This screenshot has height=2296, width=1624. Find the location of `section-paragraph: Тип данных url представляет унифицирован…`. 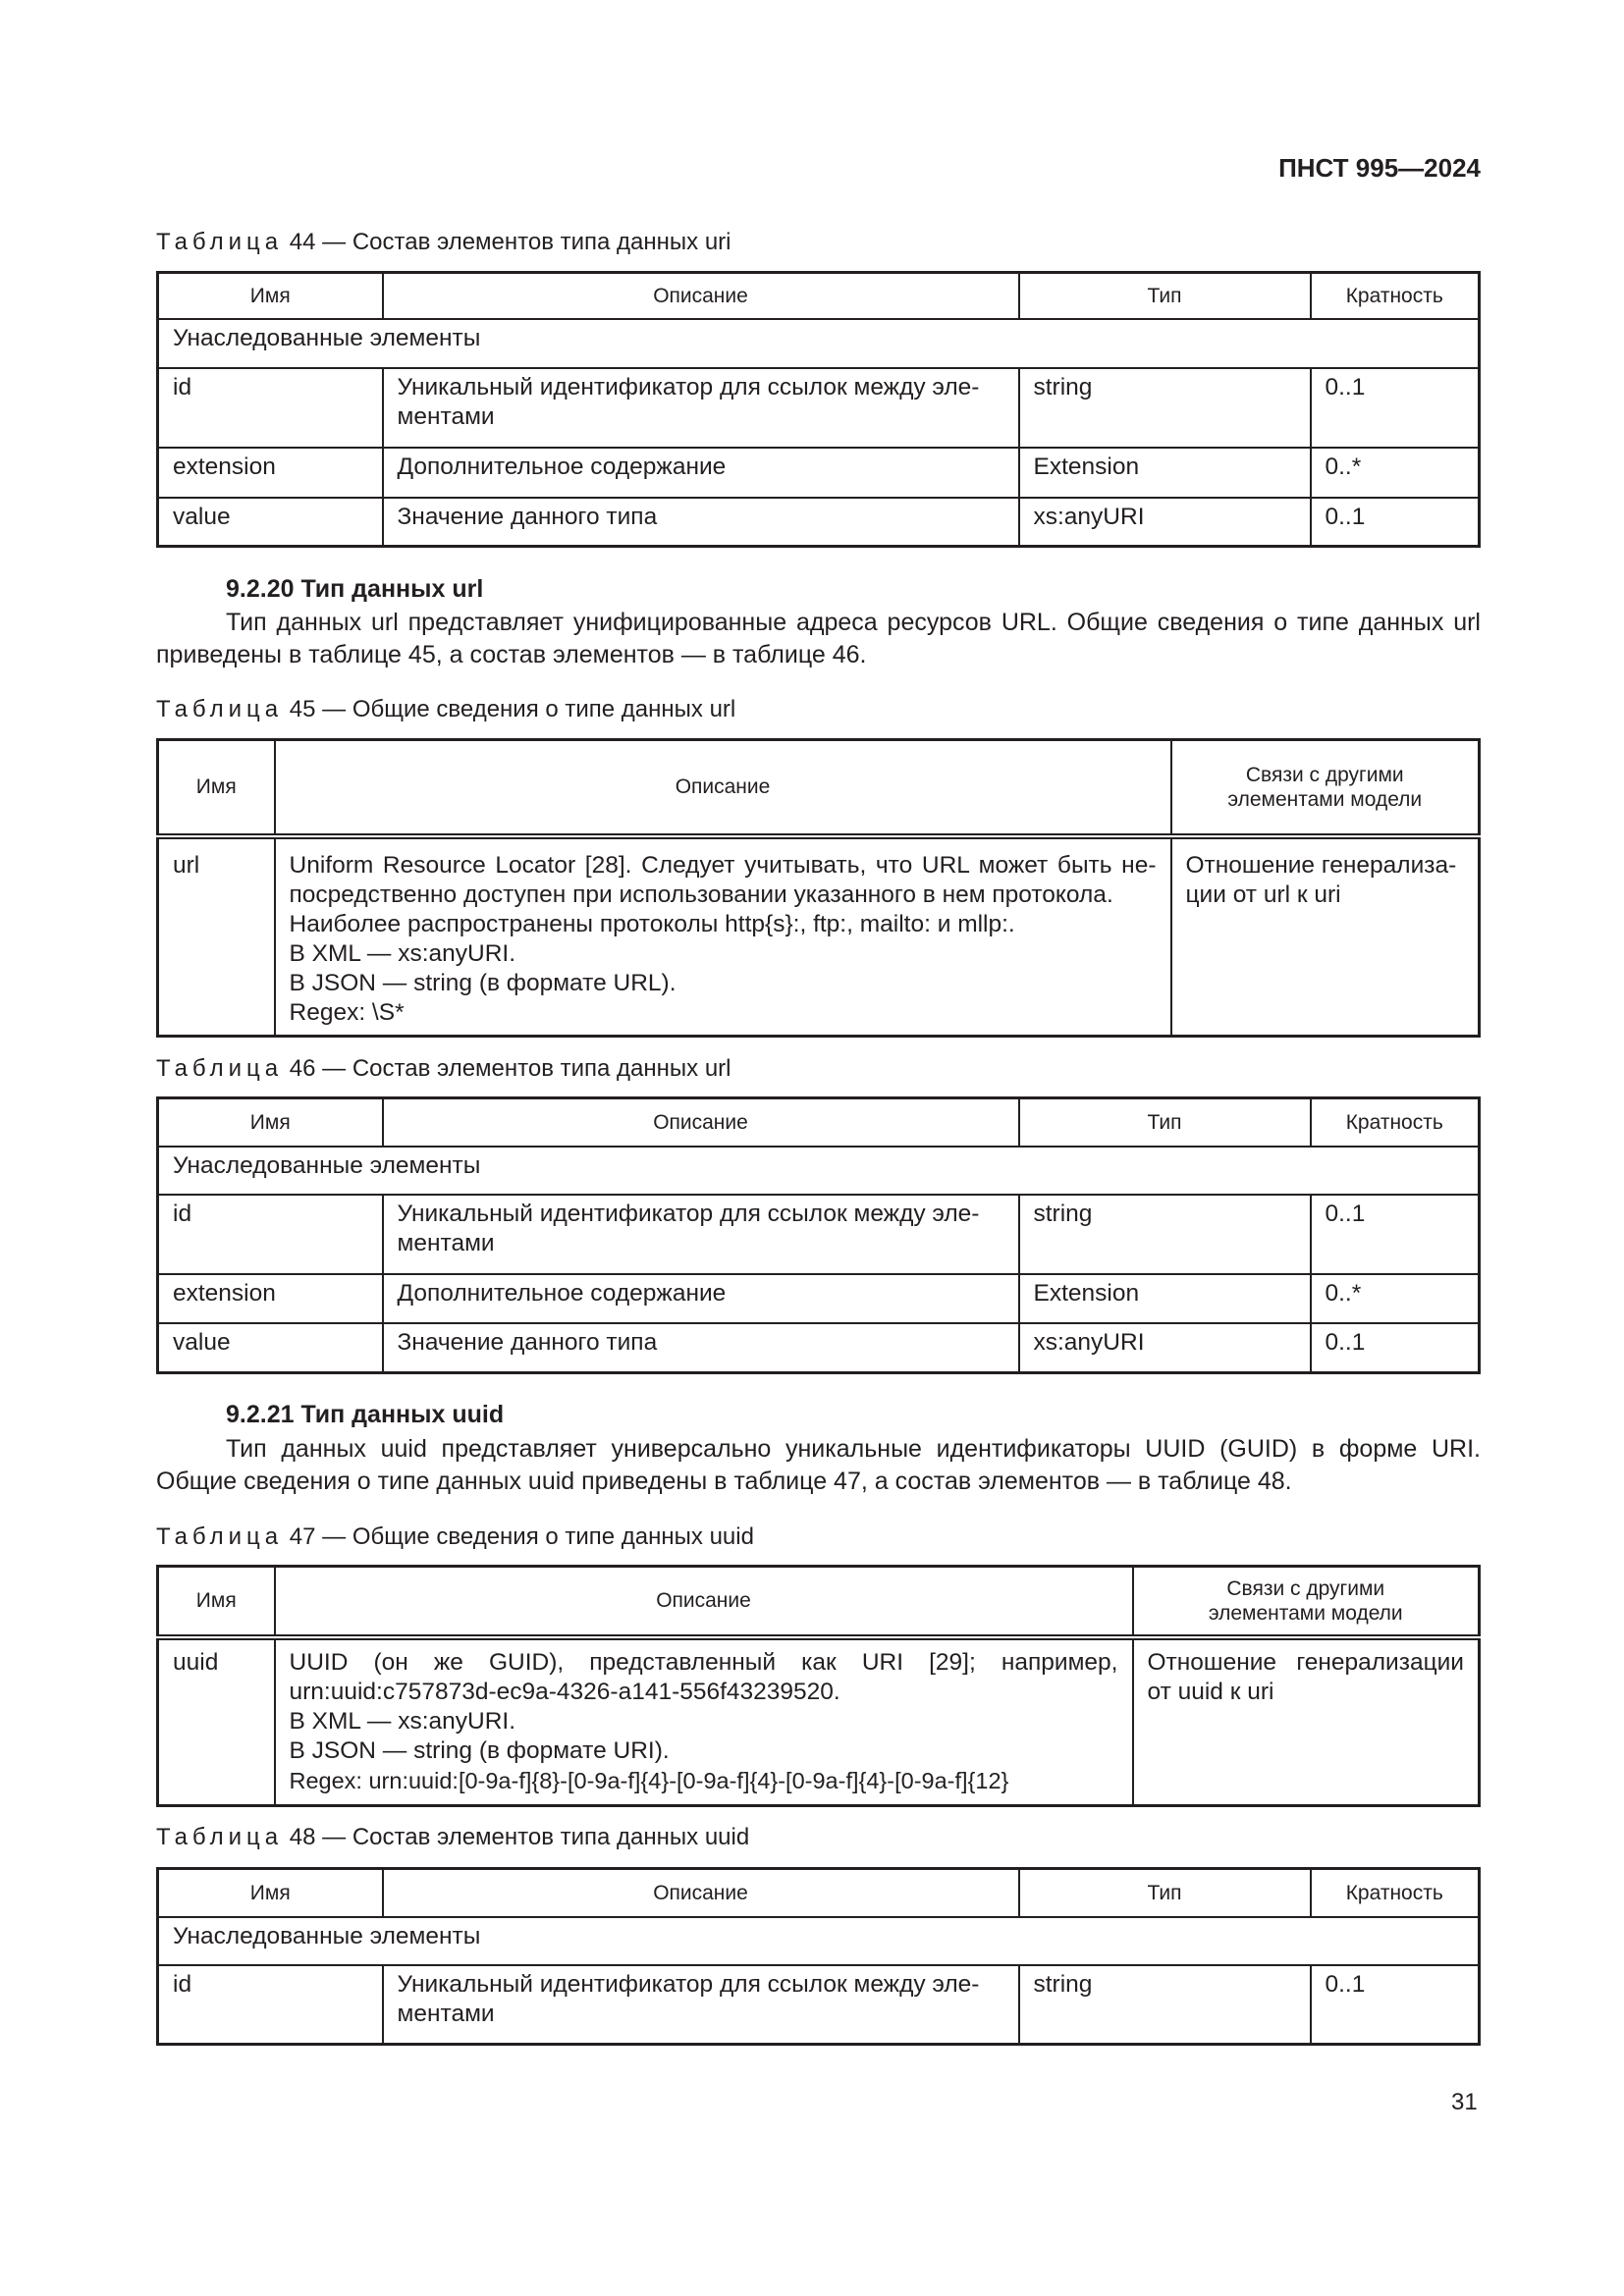

section-paragraph: Тип данных url представляет унифицирован… is located at coordinates (818, 639).